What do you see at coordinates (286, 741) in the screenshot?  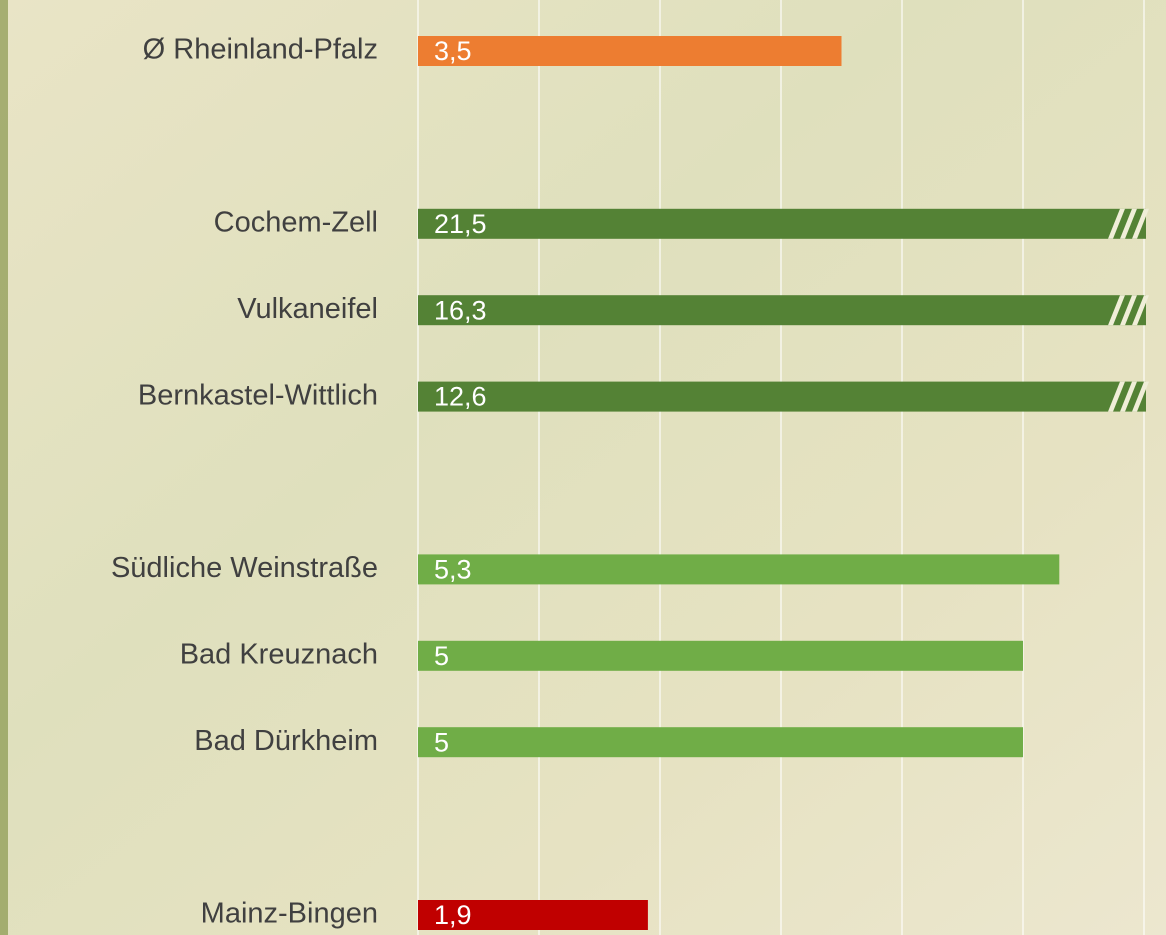 I see `category-label: Bad Dürkheim` at bounding box center [286, 741].